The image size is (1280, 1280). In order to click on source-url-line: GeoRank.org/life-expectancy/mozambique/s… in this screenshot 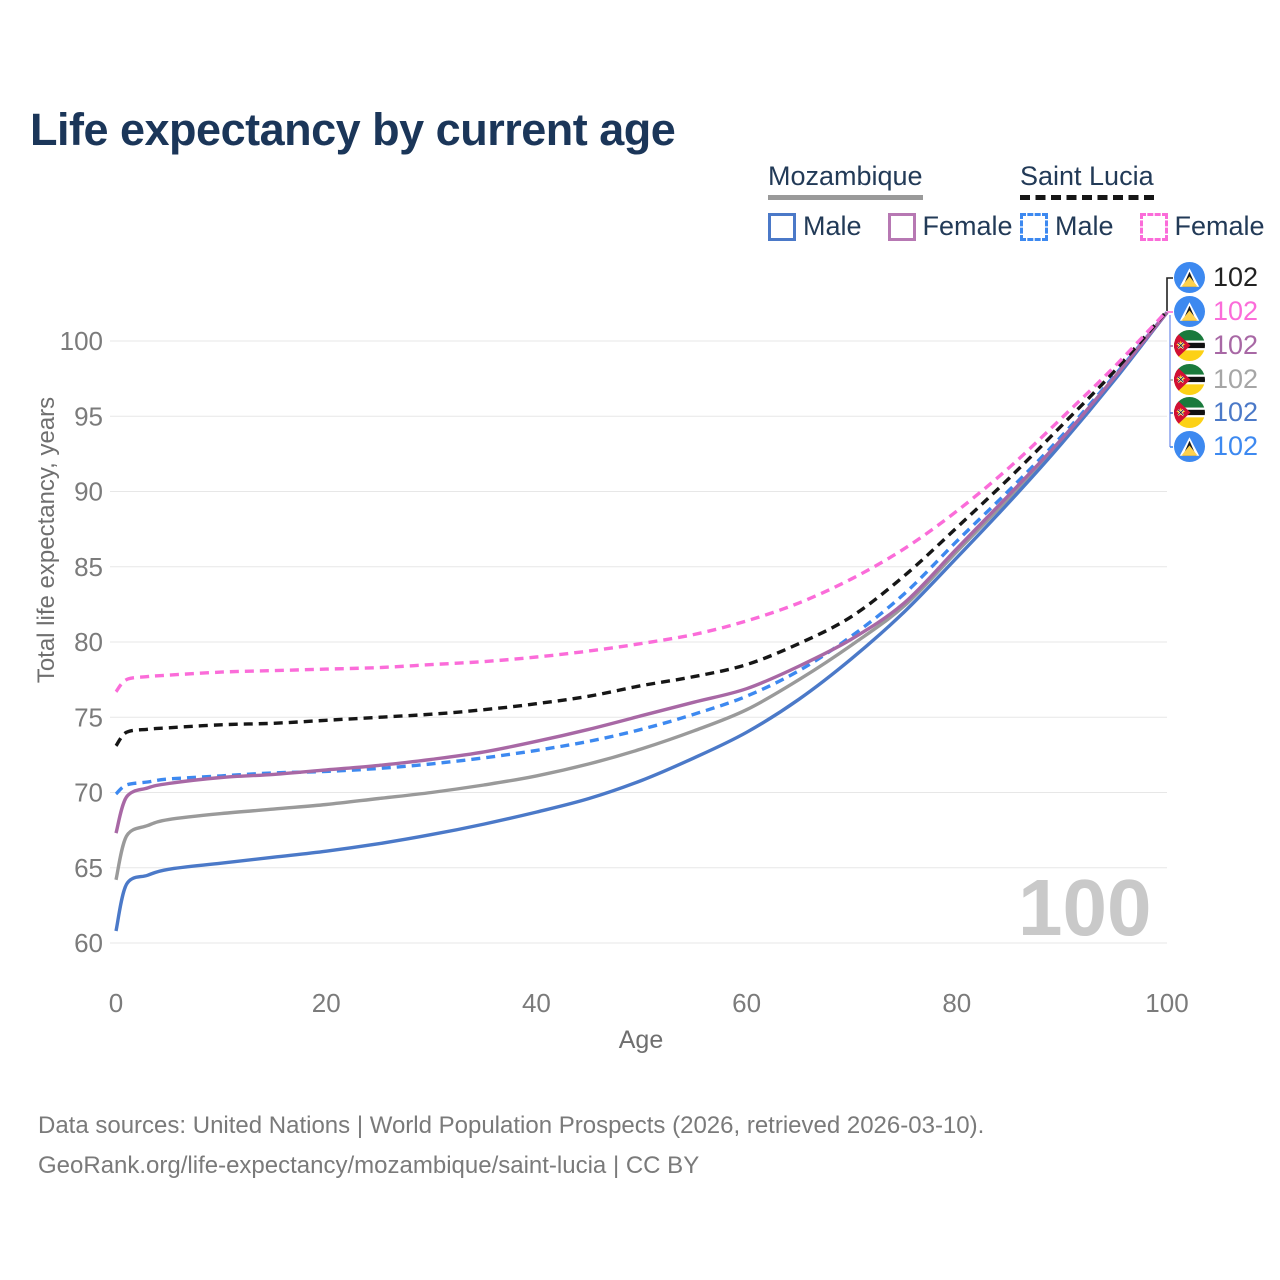, I will do `click(369, 1165)`.